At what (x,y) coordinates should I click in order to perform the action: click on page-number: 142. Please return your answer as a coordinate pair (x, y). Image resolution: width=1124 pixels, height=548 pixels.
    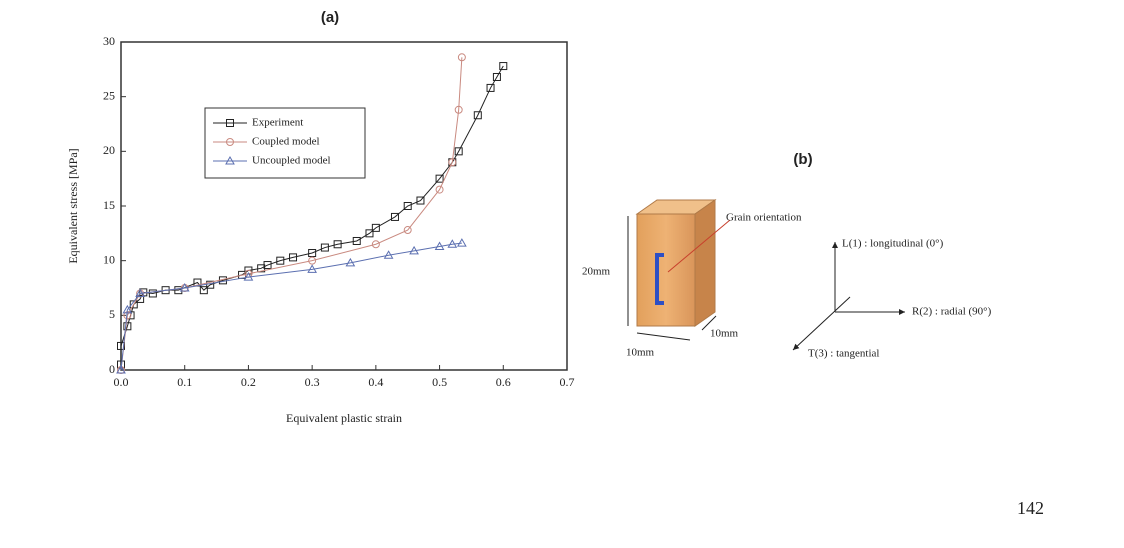
    Looking at the image, I should click on (1030, 508).